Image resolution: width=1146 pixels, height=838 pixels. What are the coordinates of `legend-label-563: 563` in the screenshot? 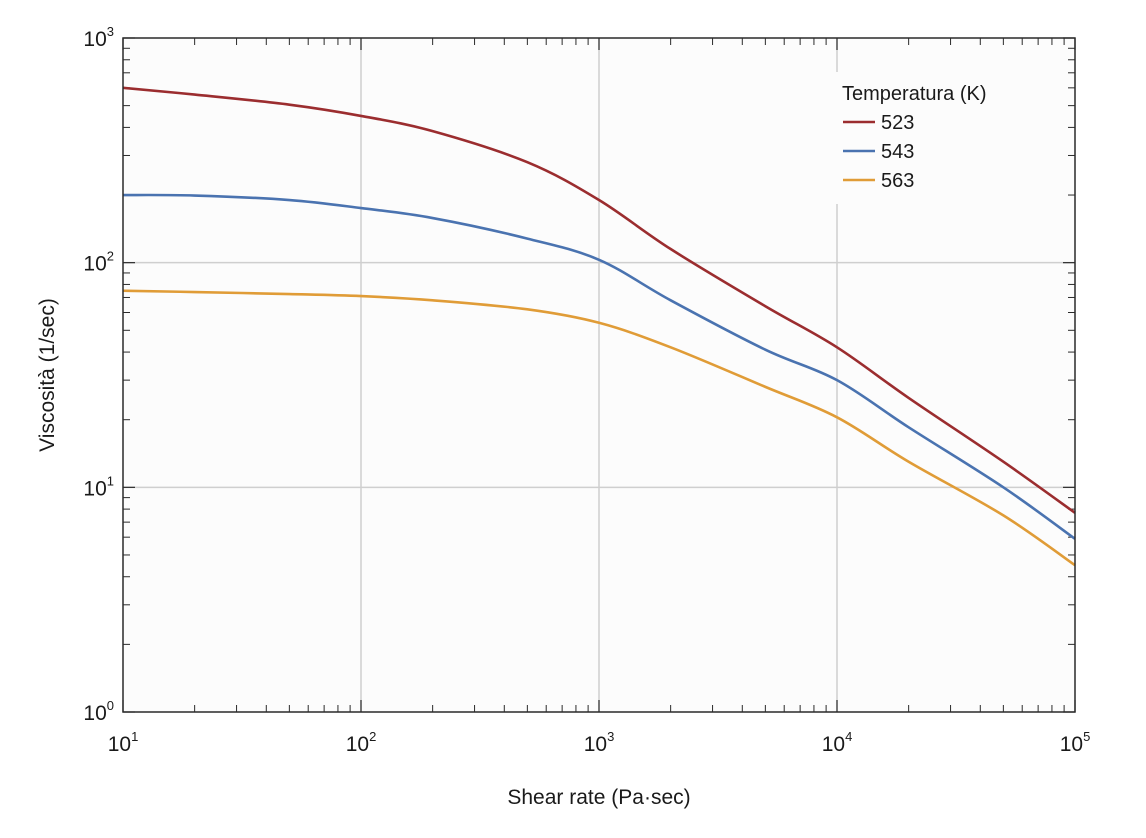 It's located at (897, 181).